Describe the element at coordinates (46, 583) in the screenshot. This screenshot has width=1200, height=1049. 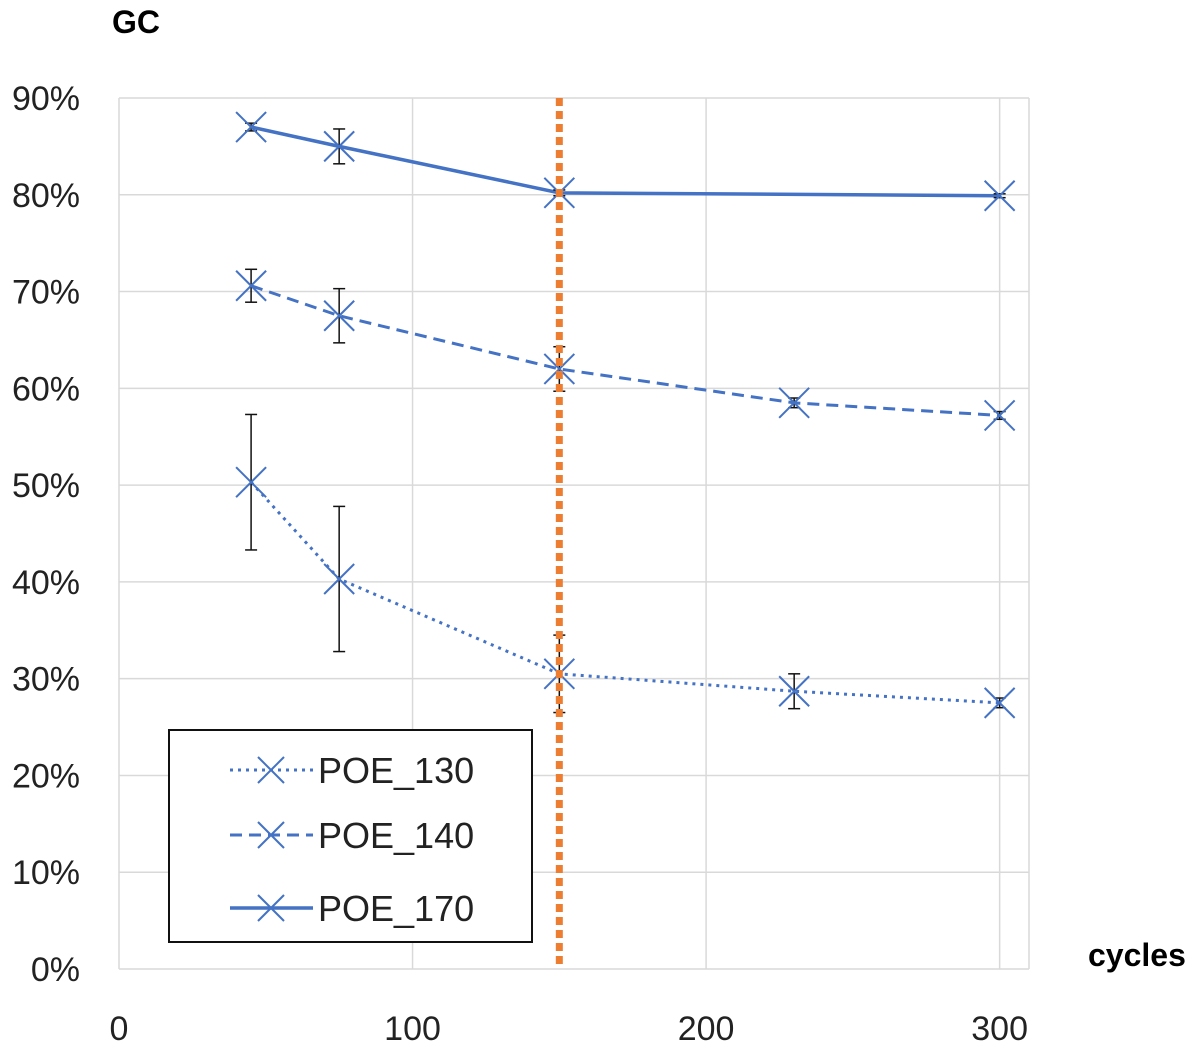
I see `y-tick-label: 40%` at that location.